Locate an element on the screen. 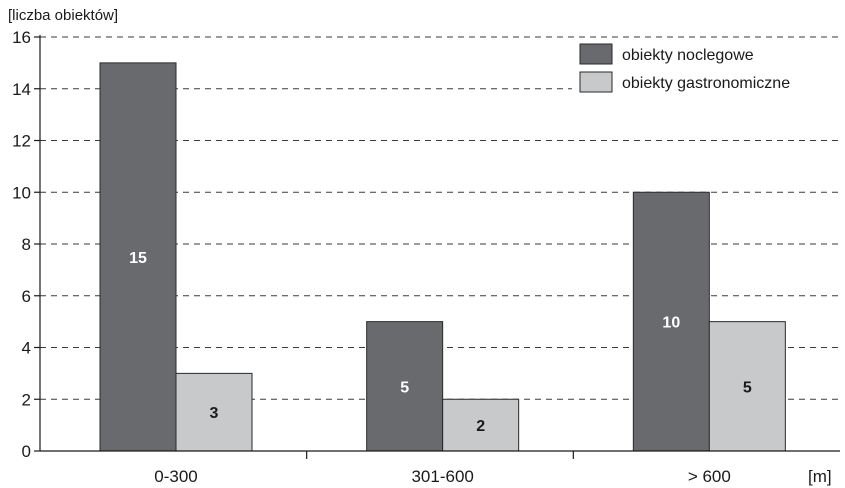 The height and width of the screenshot is (488, 845). x-category-label: > 600 is located at coordinates (709, 476).